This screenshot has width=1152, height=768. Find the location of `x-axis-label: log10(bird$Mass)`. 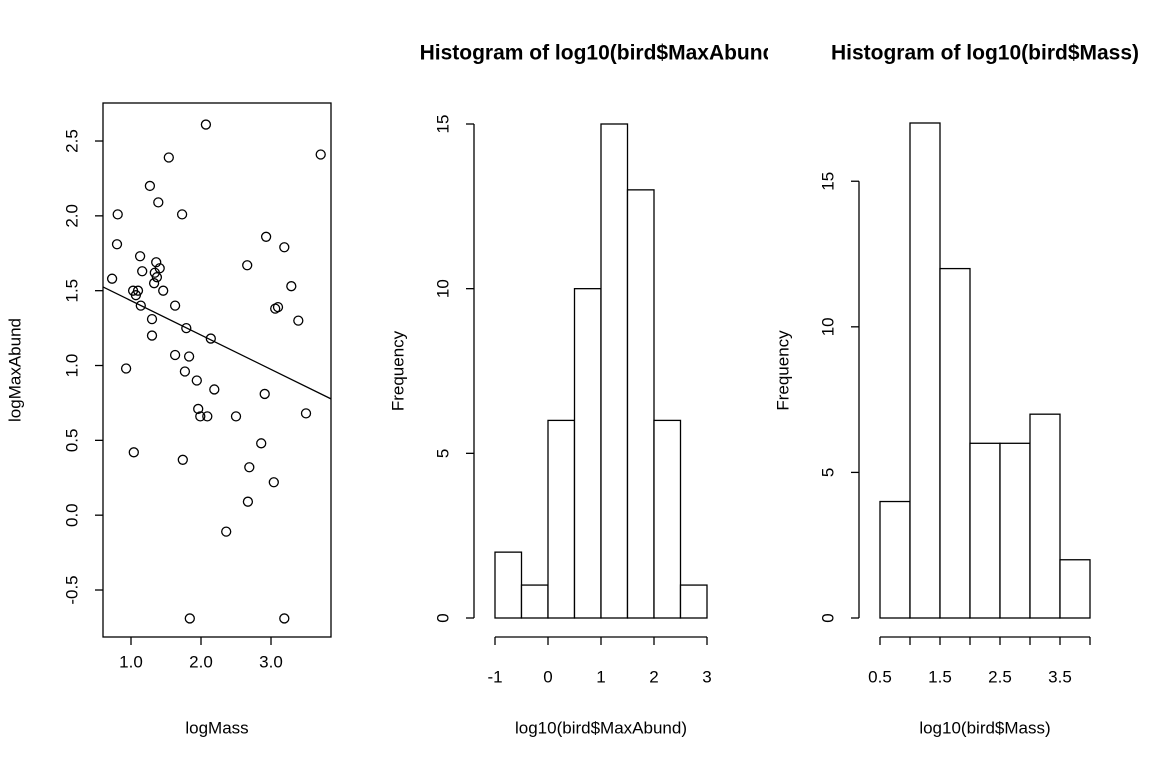

x-axis-label: log10(bird$Mass) is located at coordinates (984, 727).